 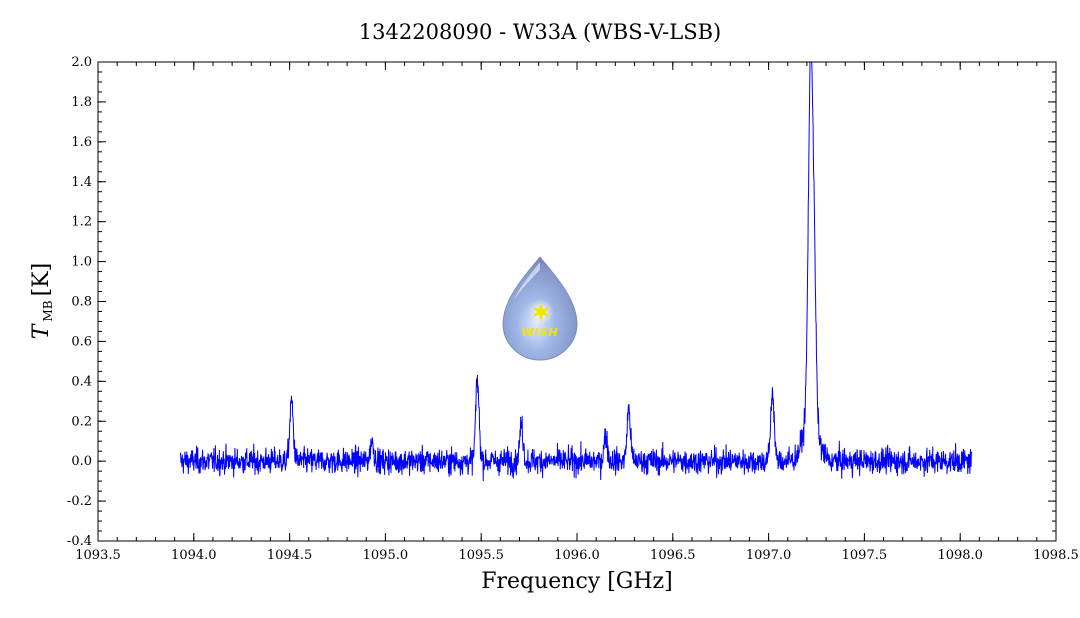 I want to click on x-tick-label: 1097.0, so click(x=769, y=555).